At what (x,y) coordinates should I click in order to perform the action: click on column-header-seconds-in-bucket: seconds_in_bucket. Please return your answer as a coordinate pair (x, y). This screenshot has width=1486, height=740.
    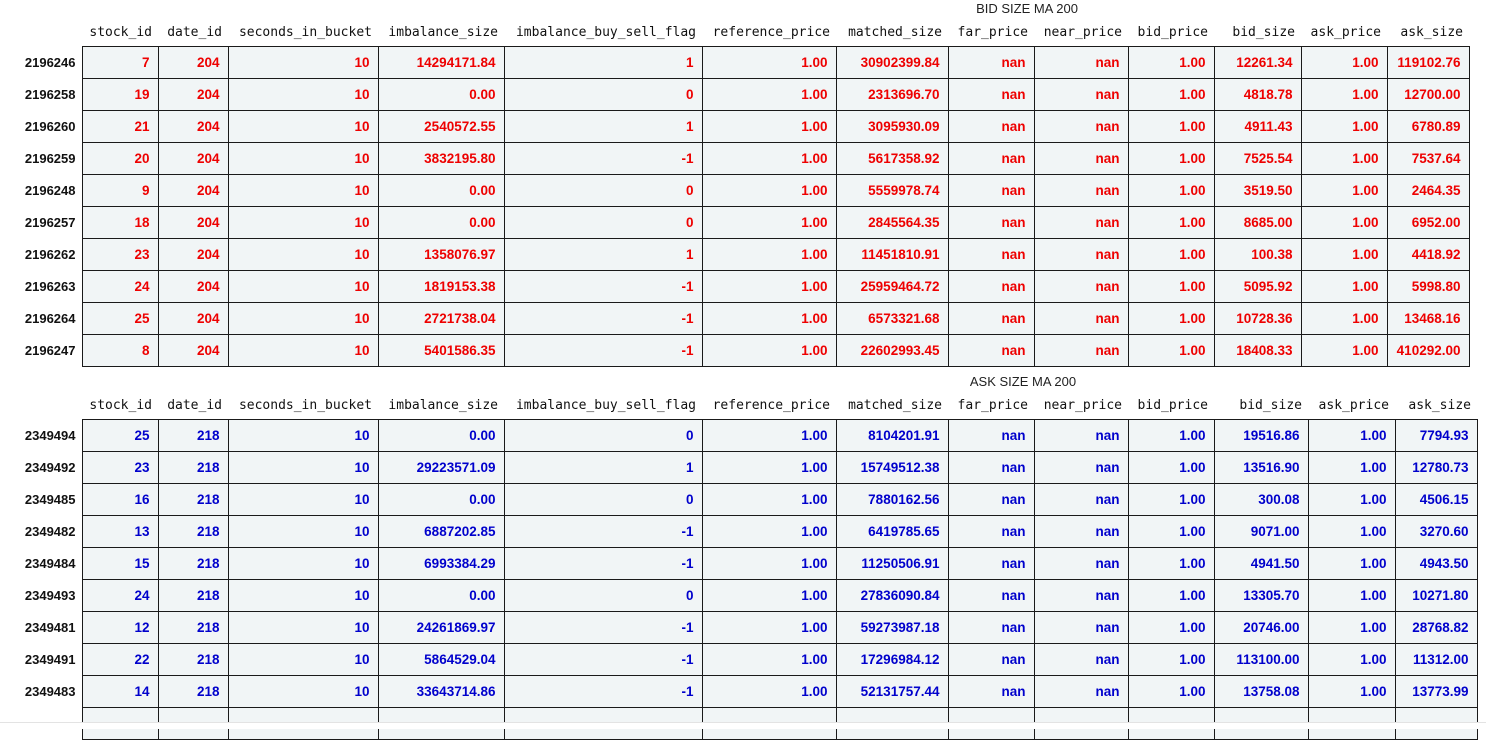
    Looking at the image, I should click on (305, 405).